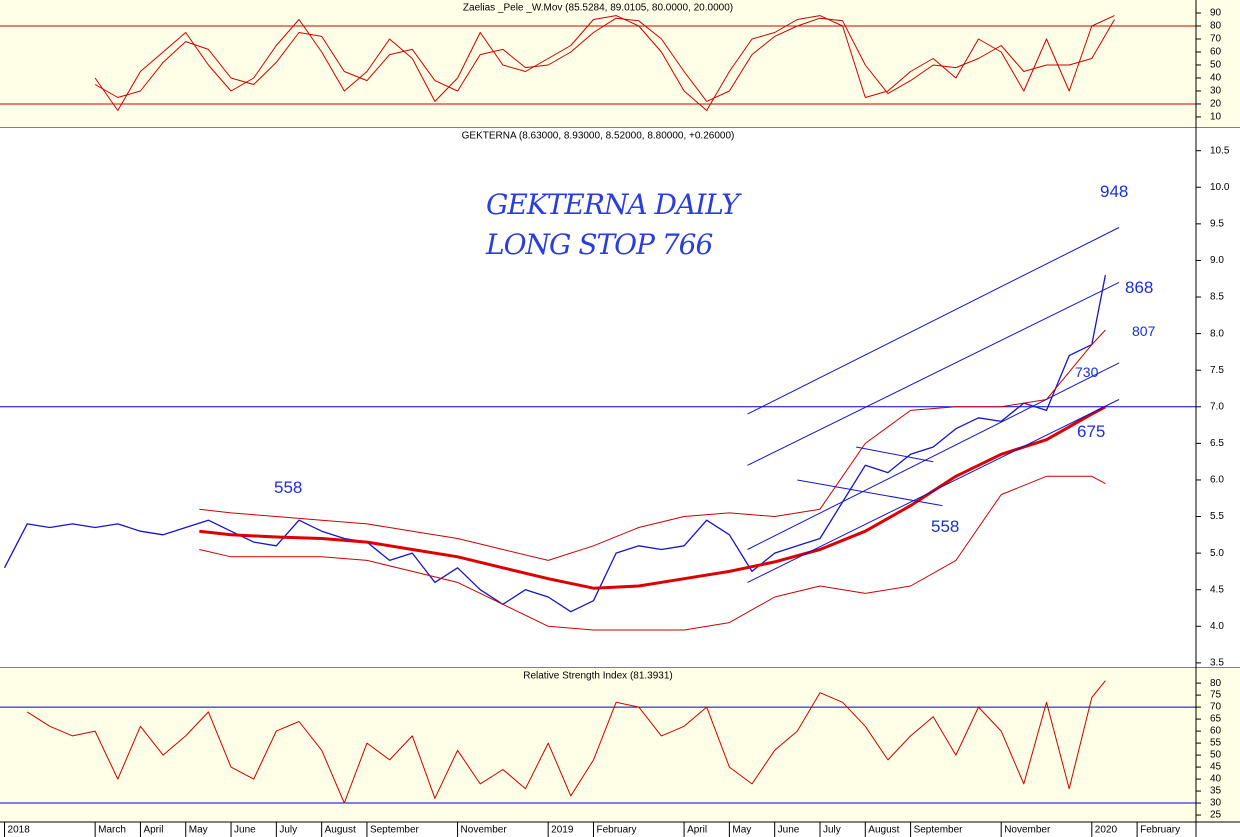 Image resolution: width=1240 pixels, height=837 pixels. What do you see at coordinates (1217, 516) in the screenshot?
I see `y-tick-label: 5.5` at bounding box center [1217, 516].